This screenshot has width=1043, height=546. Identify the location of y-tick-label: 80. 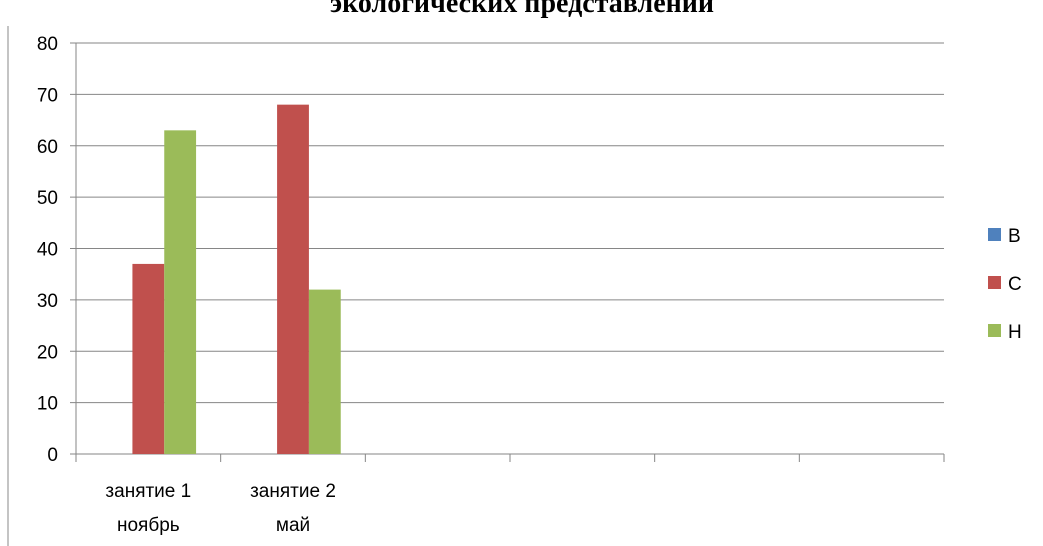
(47, 44).